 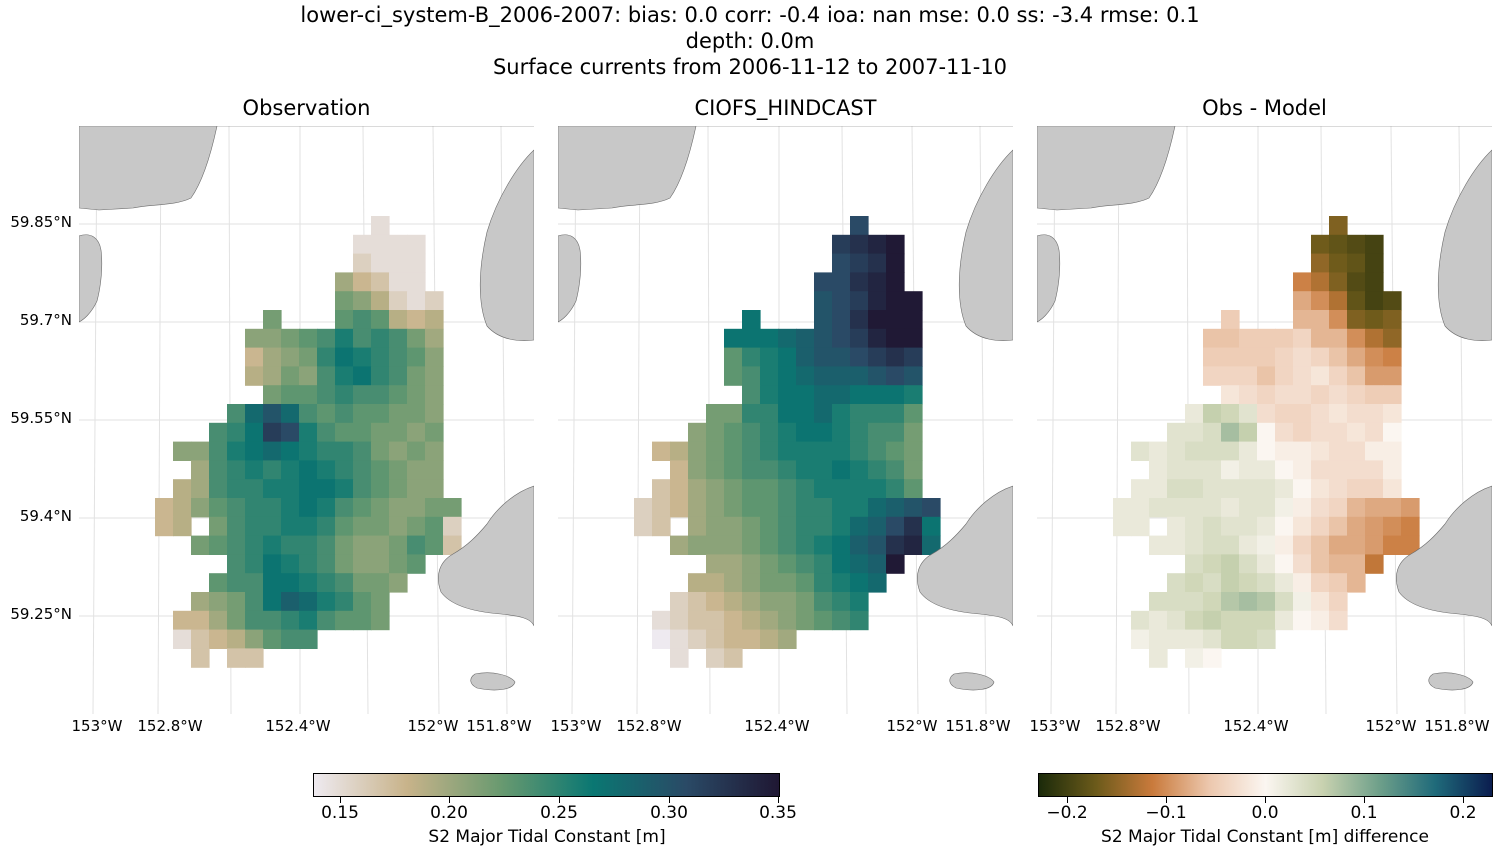 What do you see at coordinates (1128, 726) in the screenshot?
I see `lon-label: 152.8°W` at bounding box center [1128, 726].